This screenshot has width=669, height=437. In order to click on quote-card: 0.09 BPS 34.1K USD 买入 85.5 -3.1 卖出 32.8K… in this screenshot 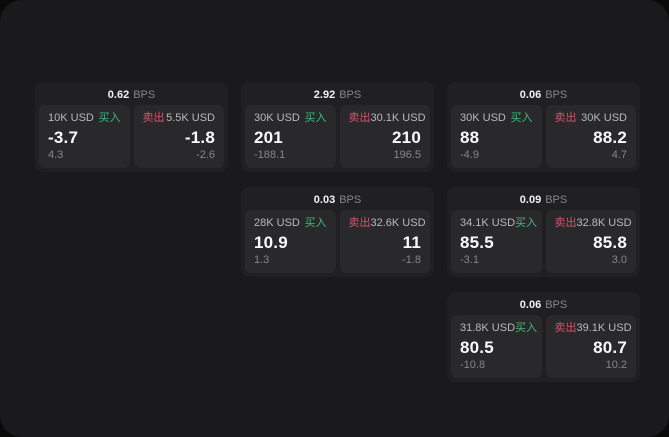, I will do `click(543, 232)`.